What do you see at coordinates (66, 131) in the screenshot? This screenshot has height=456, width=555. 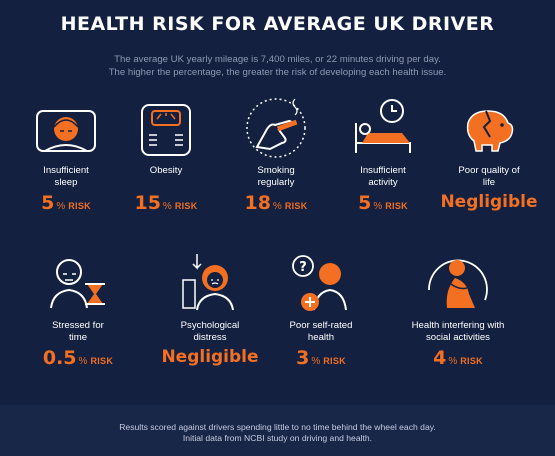 I see `sleeping-person-icon` at bounding box center [66, 131].